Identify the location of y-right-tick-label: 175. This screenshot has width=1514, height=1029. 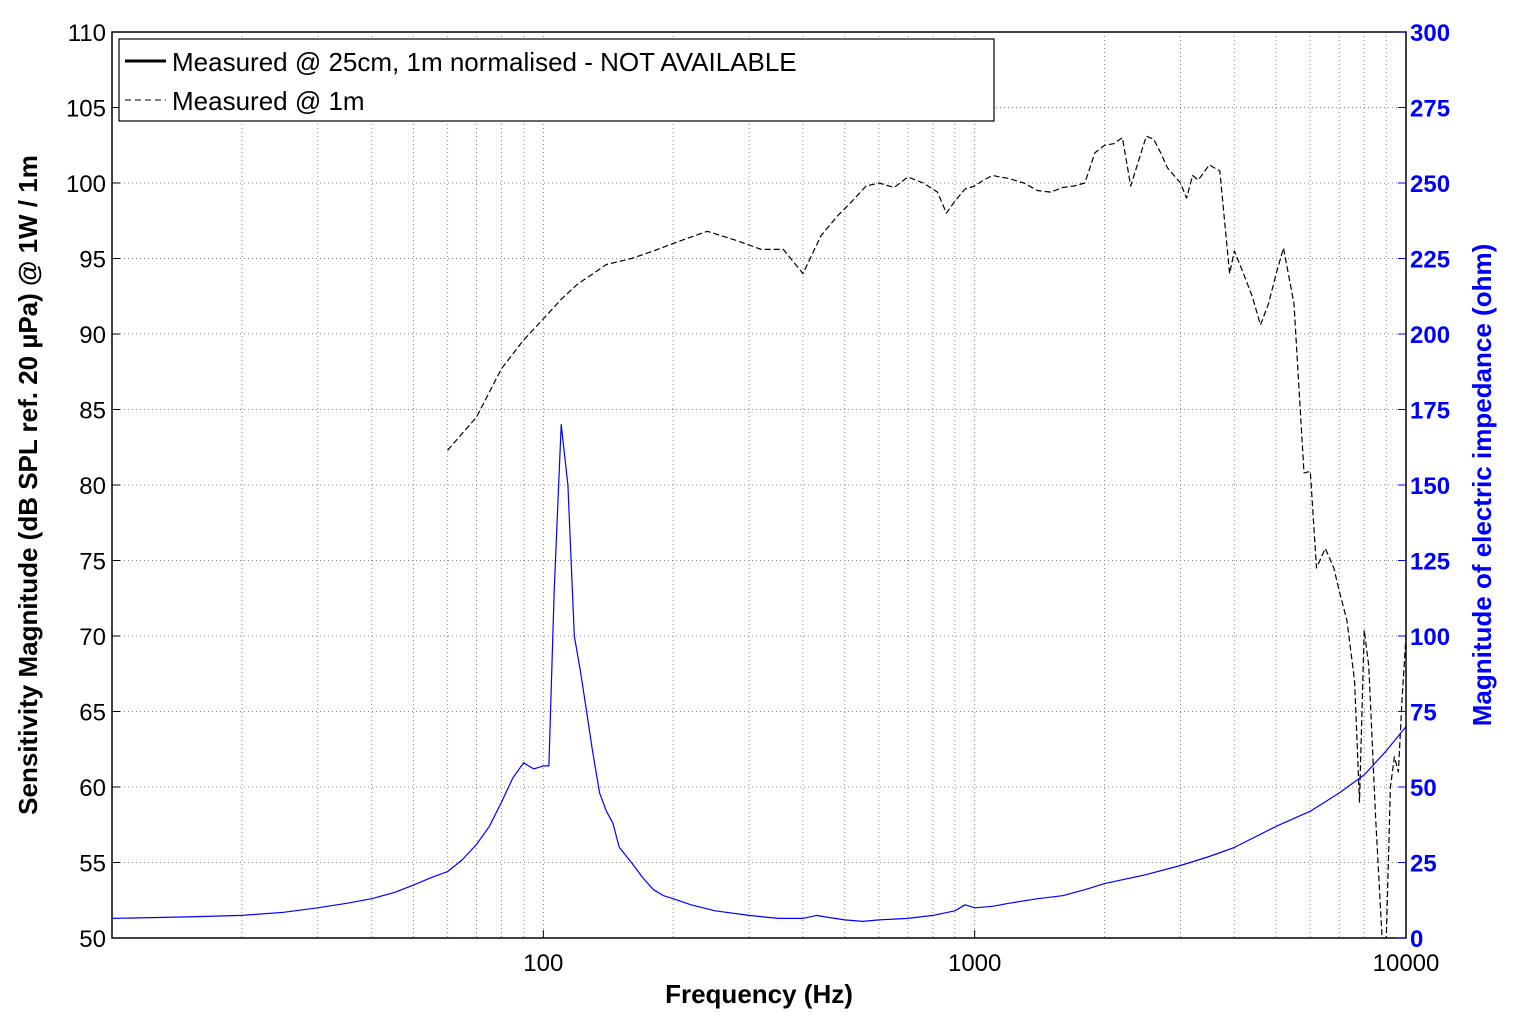
(1430, 411).